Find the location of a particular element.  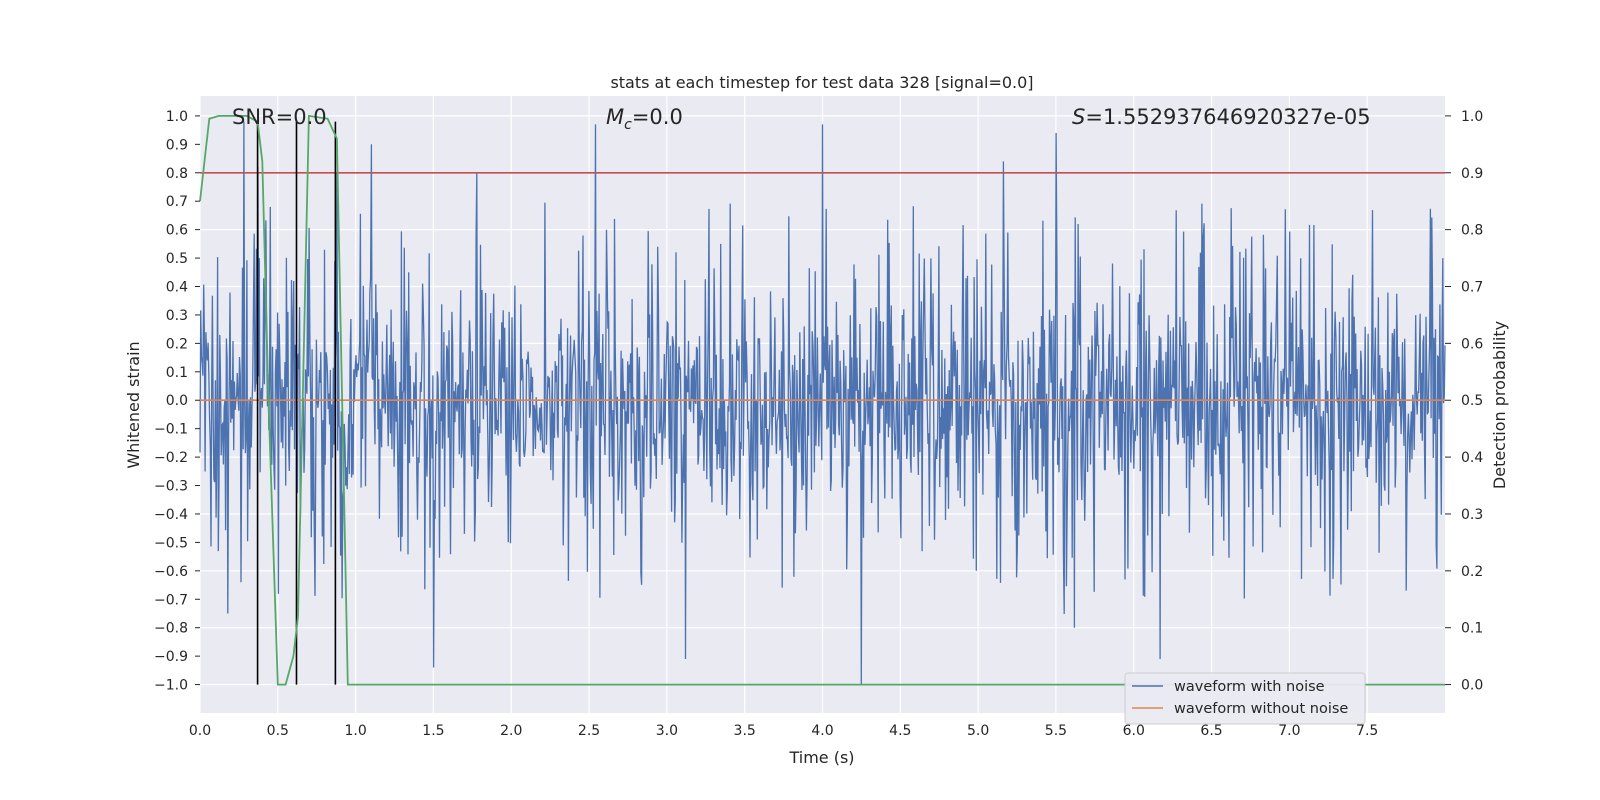

x-tick-label: 5.0 is located at coordinates (978, 731).